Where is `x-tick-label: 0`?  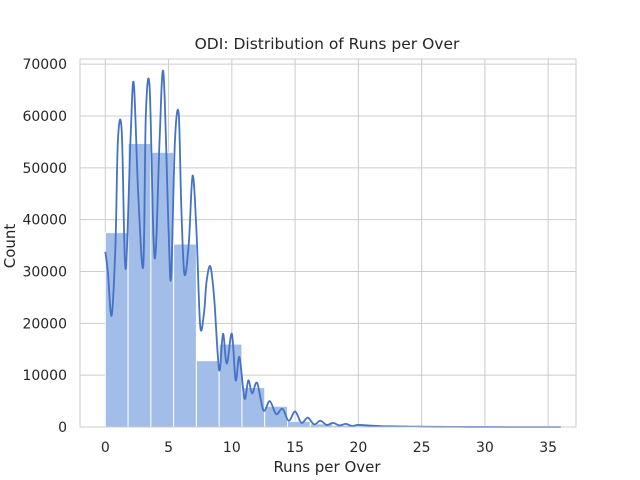 x-tick-label: 0 is located at coordinates (105, 448).